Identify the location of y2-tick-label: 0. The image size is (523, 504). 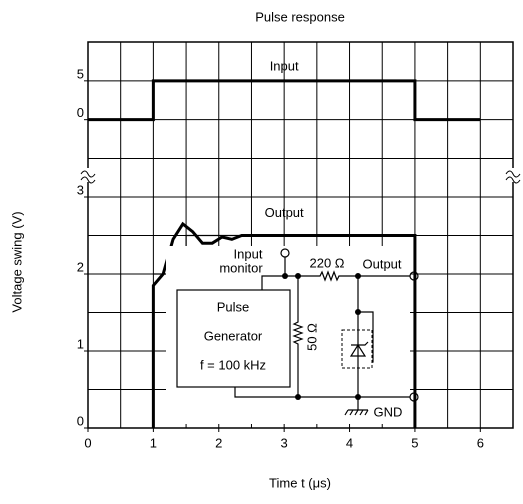
(80, 112).